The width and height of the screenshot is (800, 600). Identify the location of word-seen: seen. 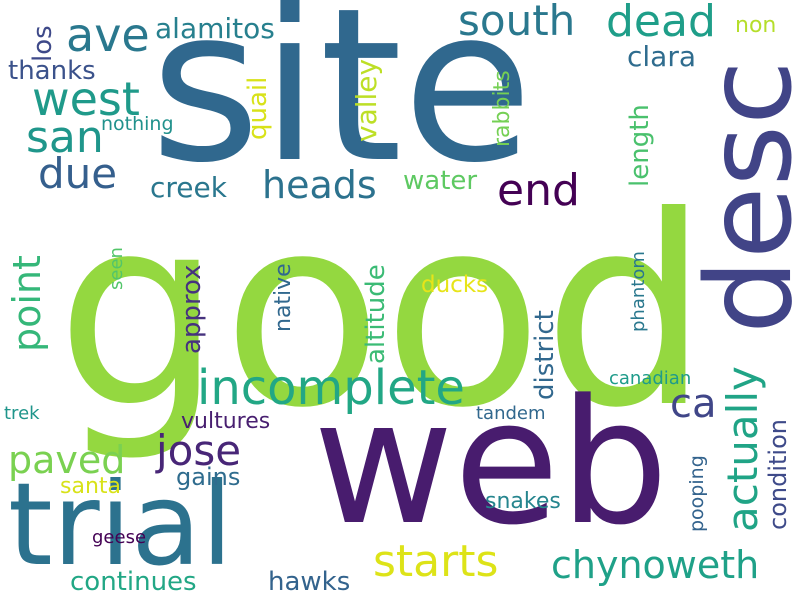
(116, 268).